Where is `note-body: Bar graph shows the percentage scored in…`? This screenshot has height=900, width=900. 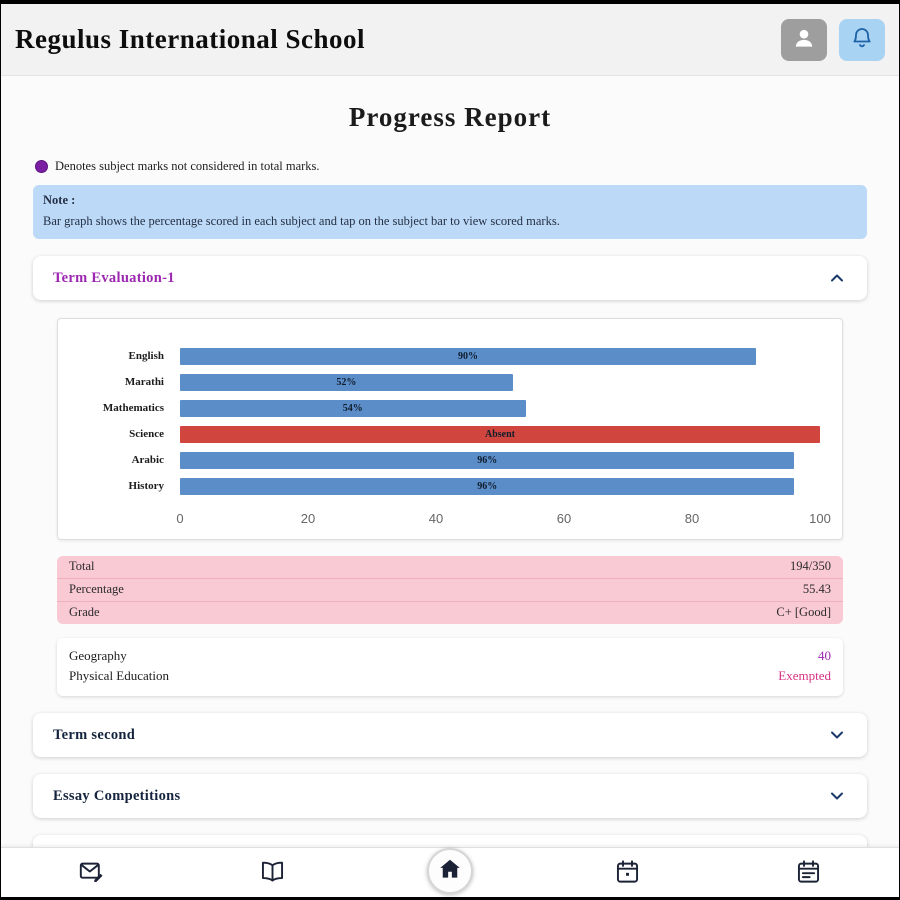
note-body: Bar graph shows the percentage scored in… is located at coordinates (301, 221).